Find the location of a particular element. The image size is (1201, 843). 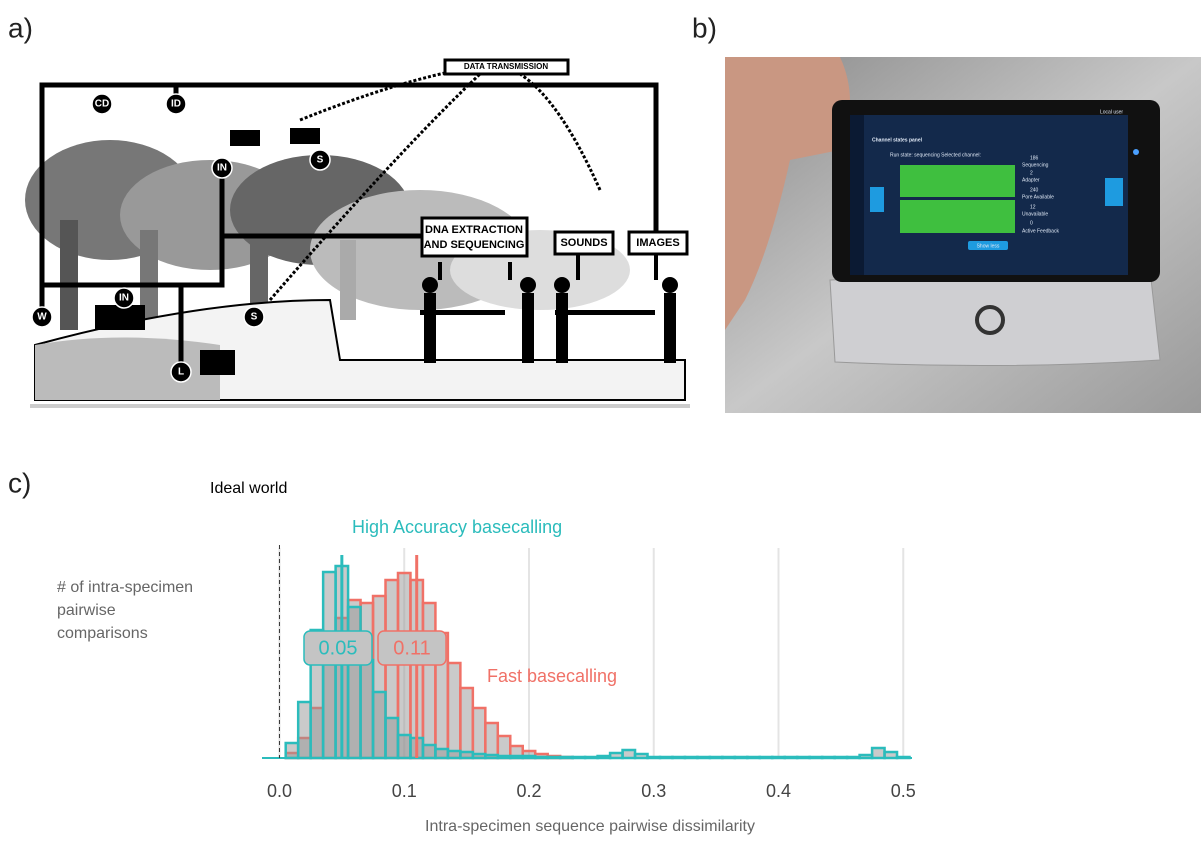

x-tick-label: 0.4 is located at coordinates (778, 791).